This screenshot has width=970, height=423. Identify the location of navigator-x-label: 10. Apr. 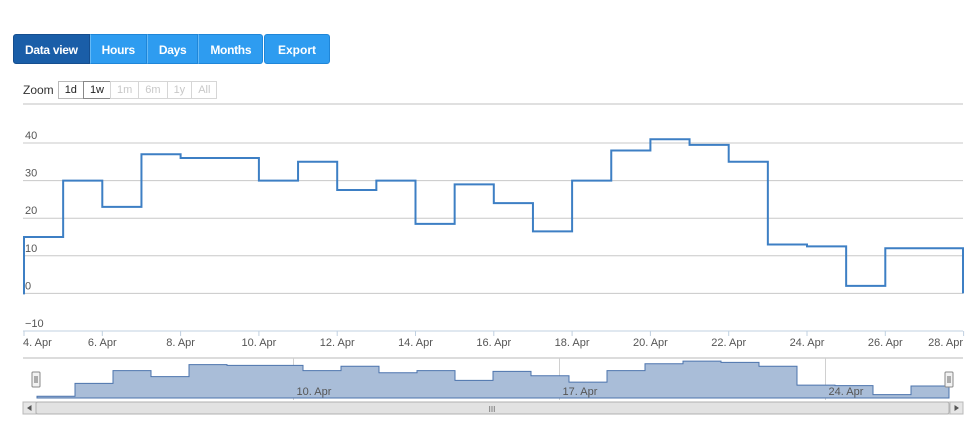
(314, 392).